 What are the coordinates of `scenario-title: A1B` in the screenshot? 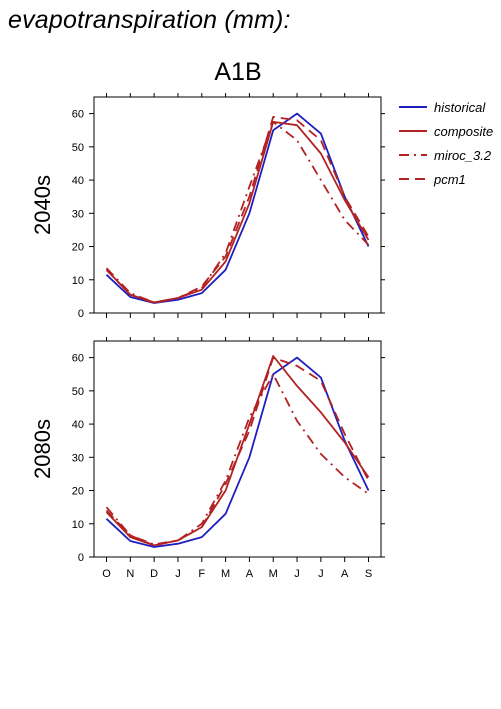 It's located at (237, 72).